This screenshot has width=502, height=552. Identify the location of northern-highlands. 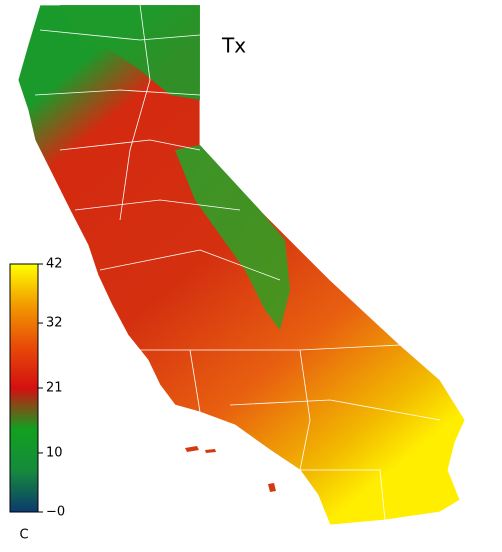
(130, 52).